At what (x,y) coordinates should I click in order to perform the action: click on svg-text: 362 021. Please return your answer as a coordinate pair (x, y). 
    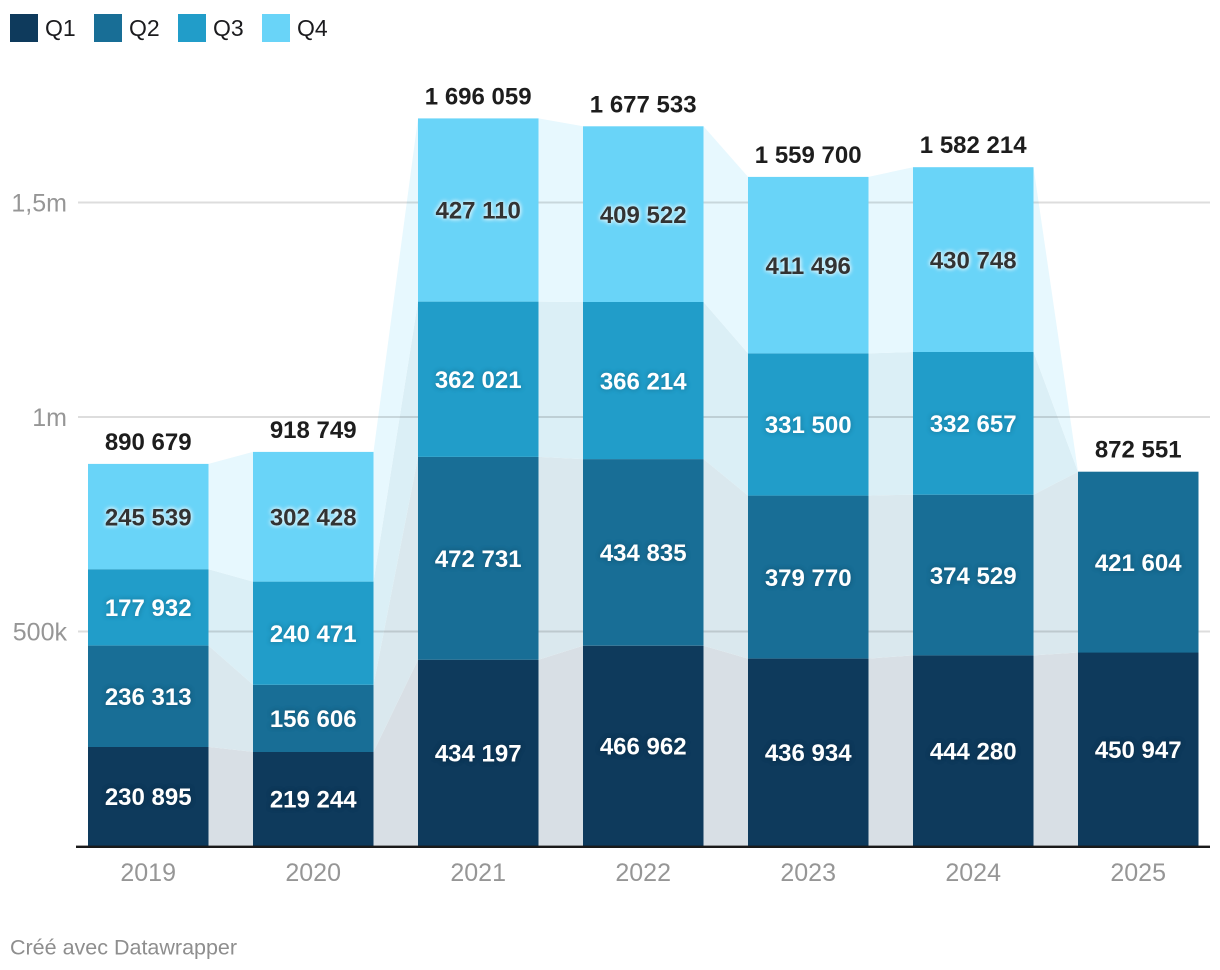
    Looking at the image, I should click on (478, 380).